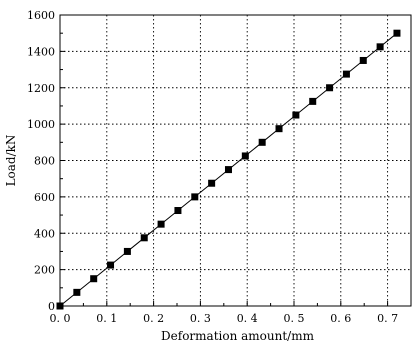  Describe the element at coordinates (11, 161) in the screenshot. I see `y-axis-title: Load/kN` at that location.